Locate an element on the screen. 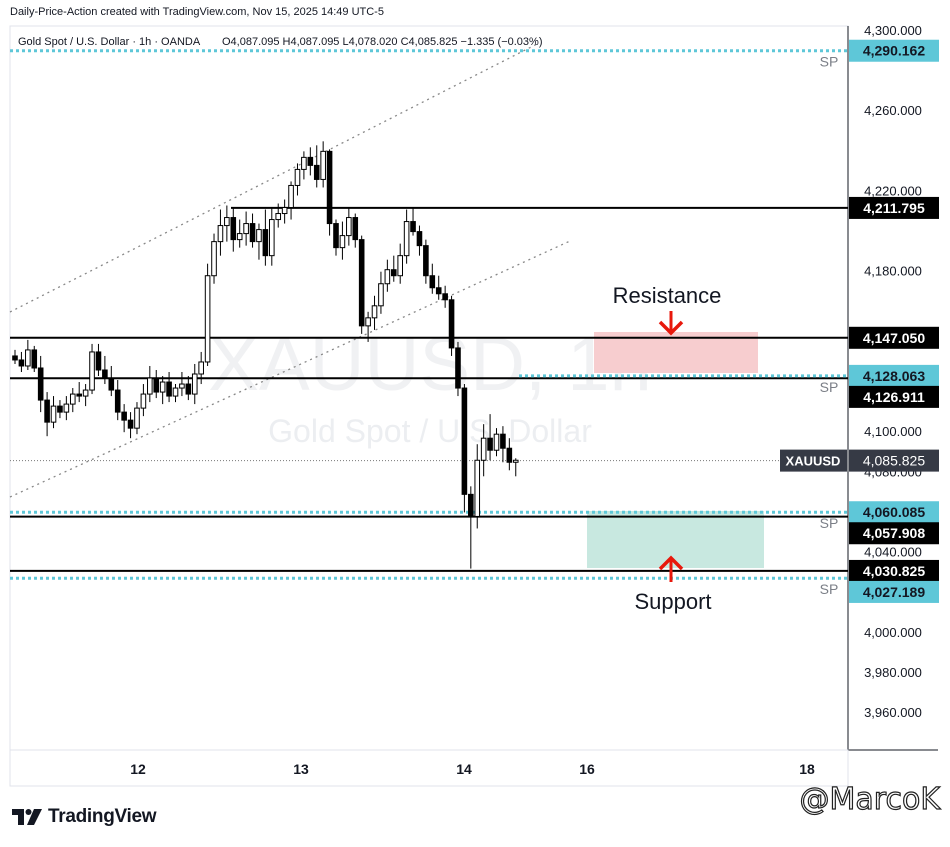 The image size is (950, 847). author-watermark: @MarcoK is located at coordinates (870, 799).